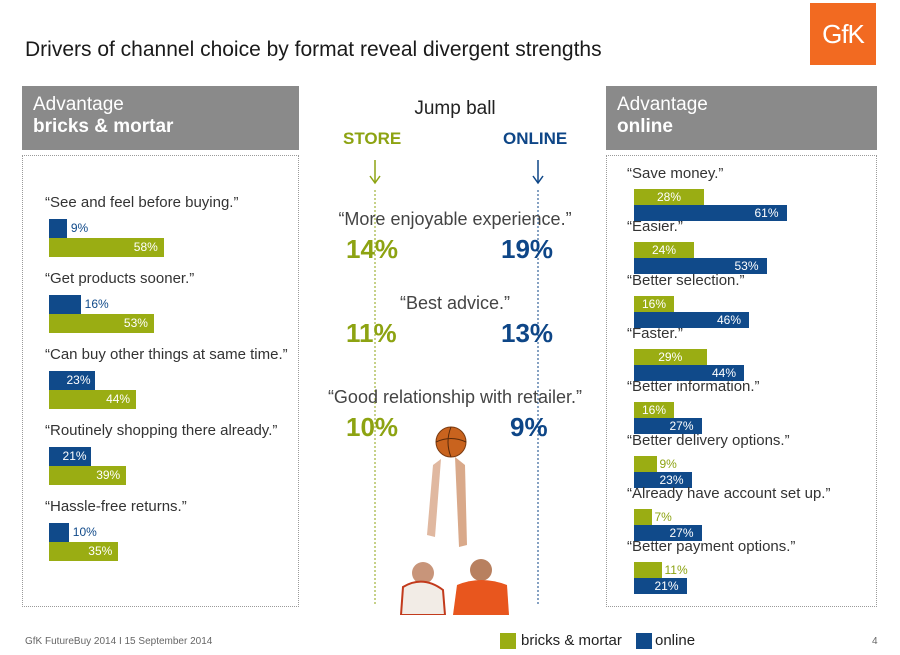 This screenshot has height=655, width=900. I want to click on category-label: “Routinely shopping there already.”, so click(161, 430).